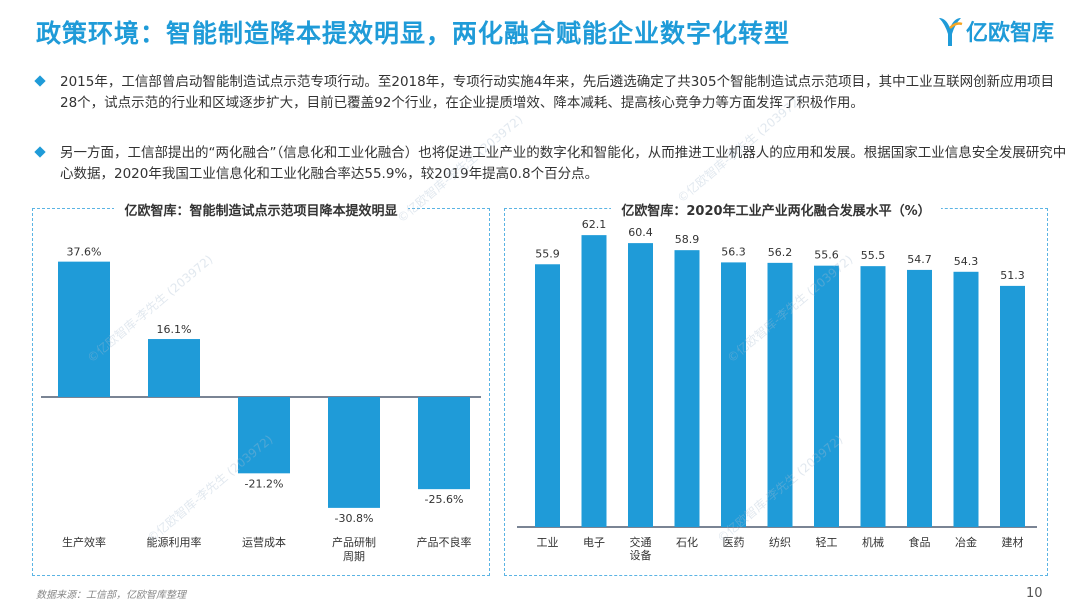 Image resolution: width=1080 pixels, height=608 pixels. I want to click on category-label: 石化, so click(687, 542).